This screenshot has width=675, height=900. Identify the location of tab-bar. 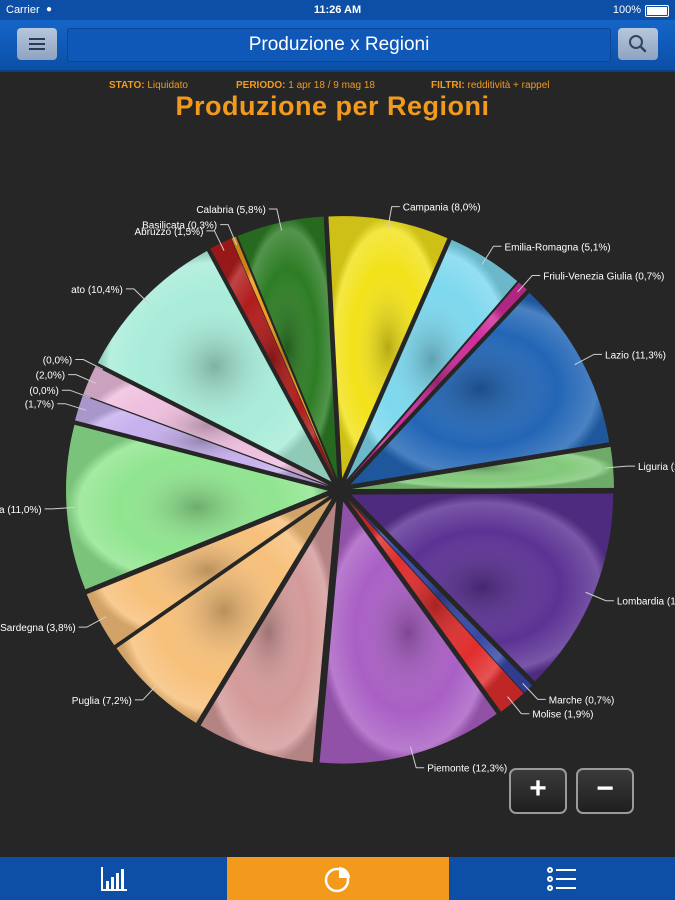
(337, 878).